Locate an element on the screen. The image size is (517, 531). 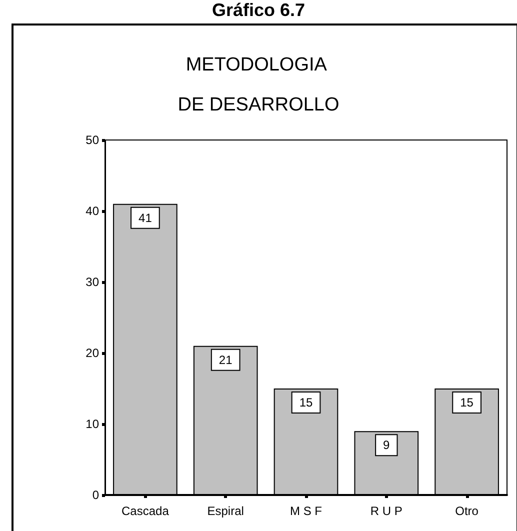
x-tick-label: Cascada is located at coordinates (146, 511).